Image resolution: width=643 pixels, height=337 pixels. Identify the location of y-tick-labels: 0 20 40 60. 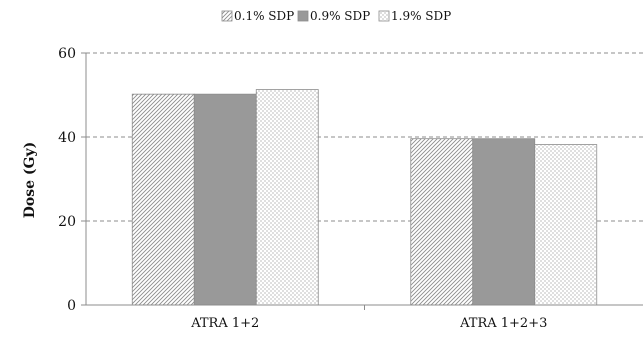
(72, 180).